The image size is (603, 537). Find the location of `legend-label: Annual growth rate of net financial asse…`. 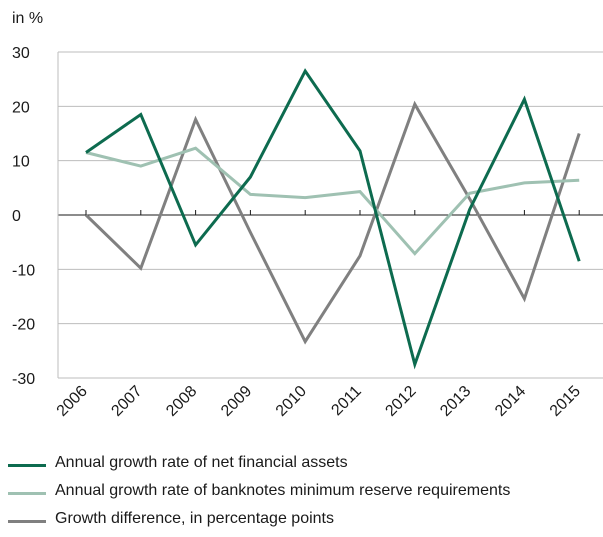

legend-label: Annual growth rate of net financial asse… is located at coordinates (201, 462).